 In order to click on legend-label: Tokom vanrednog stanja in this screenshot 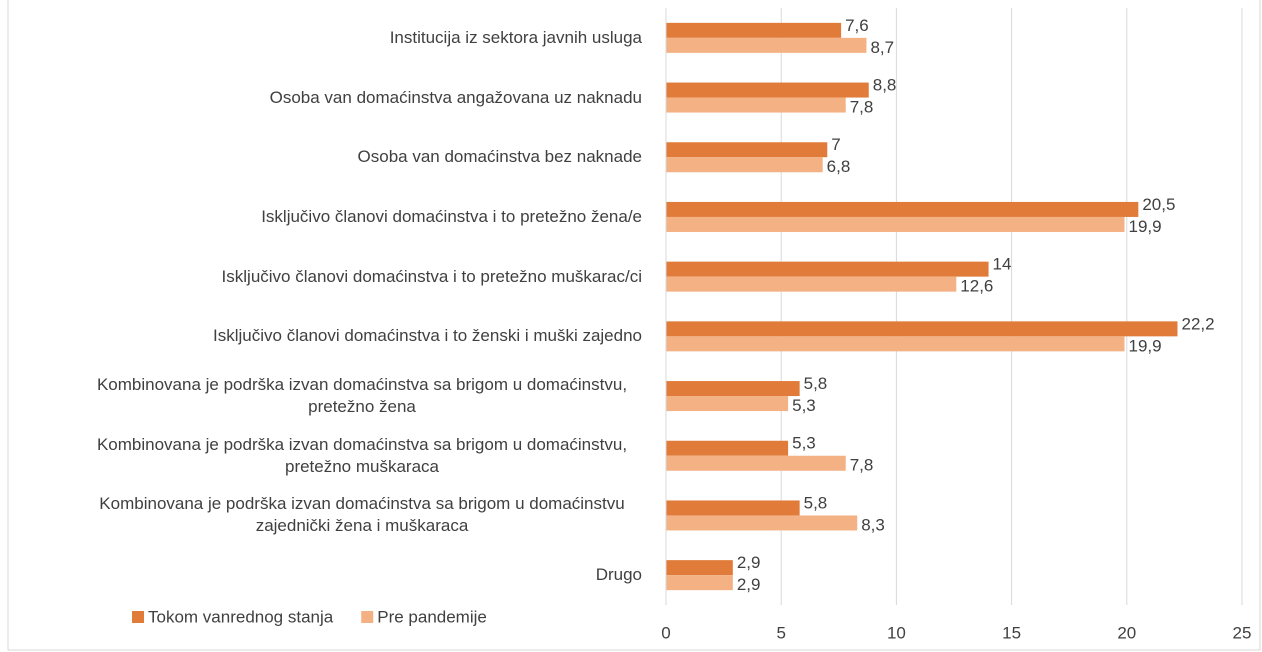, I will do `click(241, 616)`.